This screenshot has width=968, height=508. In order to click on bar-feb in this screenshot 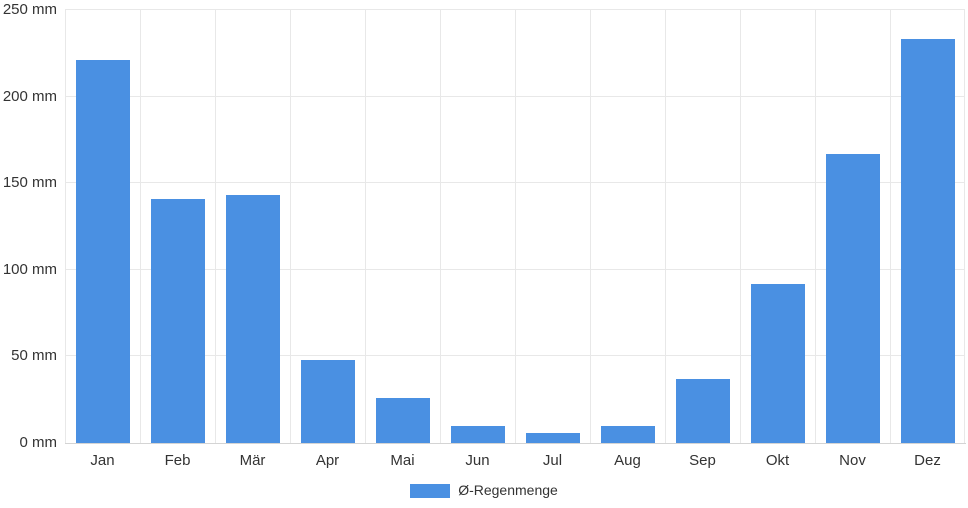, I will do `click(177, 320)`.